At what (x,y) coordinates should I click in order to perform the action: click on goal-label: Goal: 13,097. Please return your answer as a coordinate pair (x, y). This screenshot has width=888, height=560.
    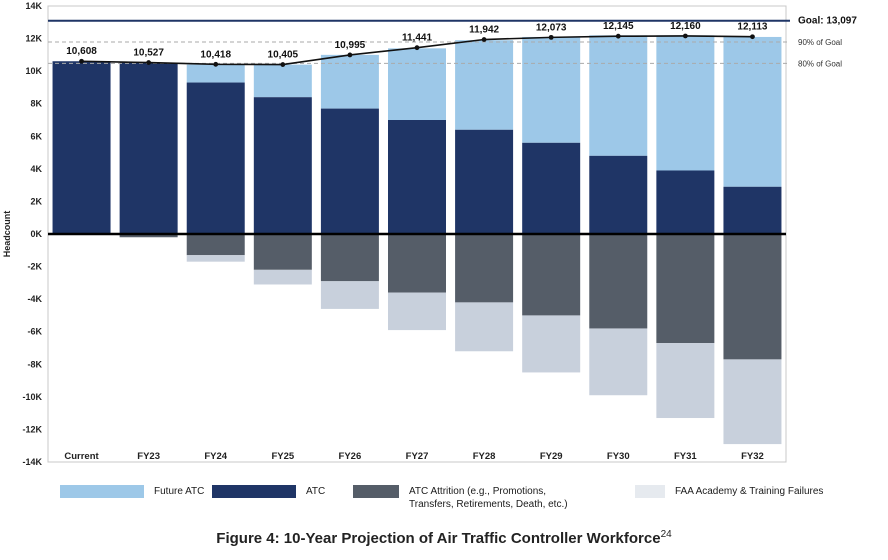
    Looking at the image, I should click on (827, 21).